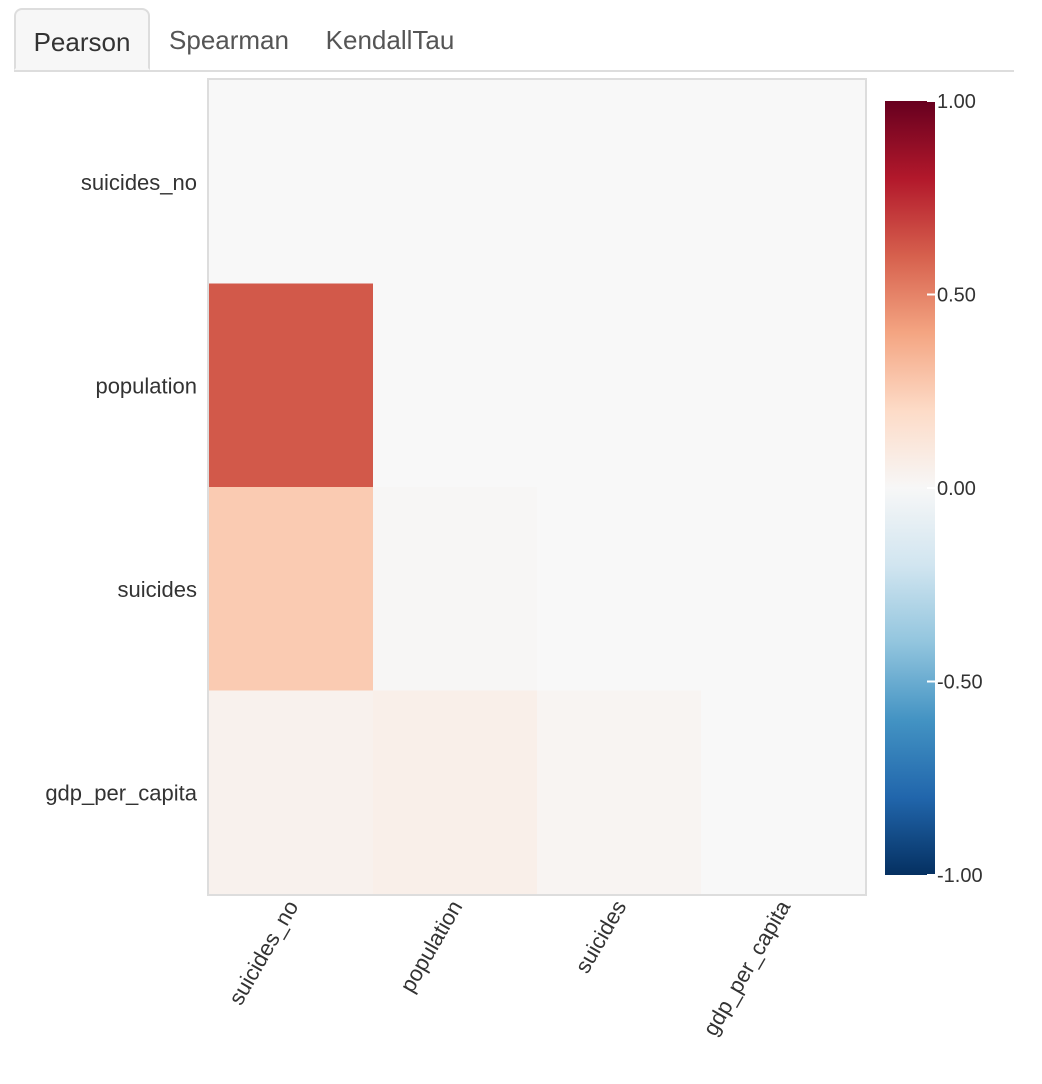 This screenshot has height=1084, width=1042. What do you see at coordinates (121, 792) in the screenshot?
I see `y-tick-label: gdp_per_capita` at bounding box center [121, 792].